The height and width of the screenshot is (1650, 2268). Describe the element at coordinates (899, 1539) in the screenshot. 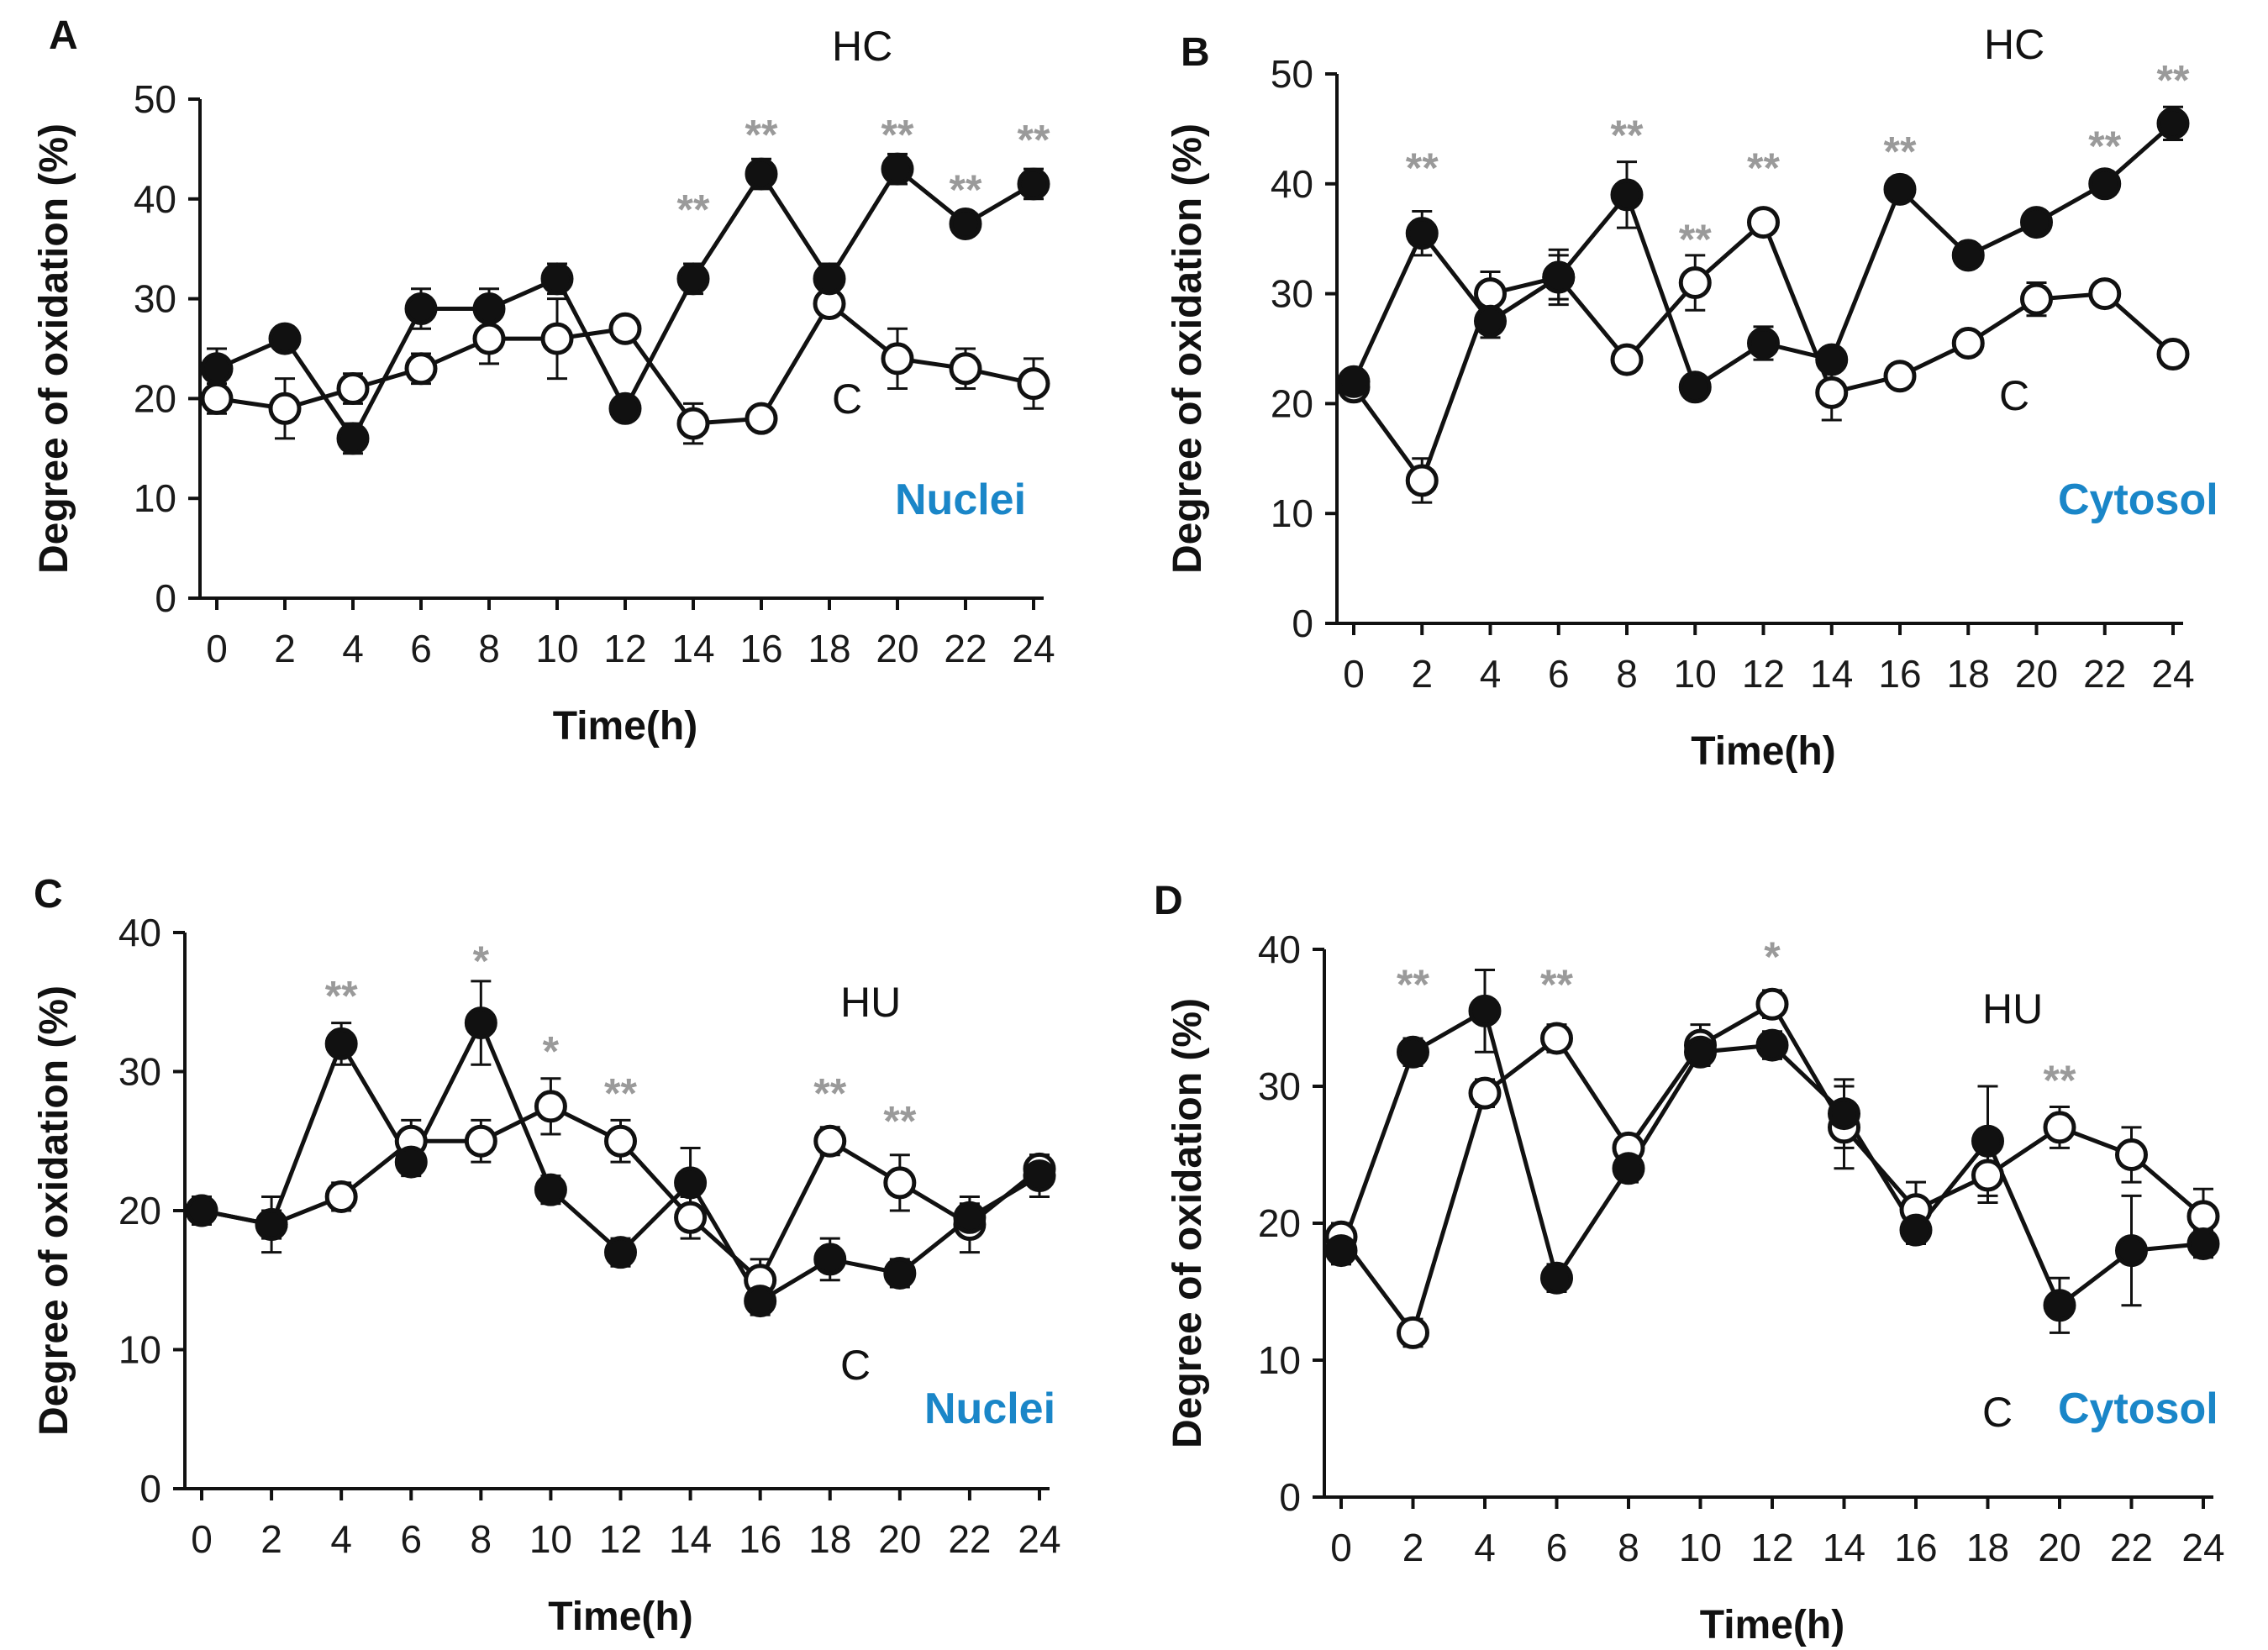

I see `panel-c-x-tick-label: 20` at that location.